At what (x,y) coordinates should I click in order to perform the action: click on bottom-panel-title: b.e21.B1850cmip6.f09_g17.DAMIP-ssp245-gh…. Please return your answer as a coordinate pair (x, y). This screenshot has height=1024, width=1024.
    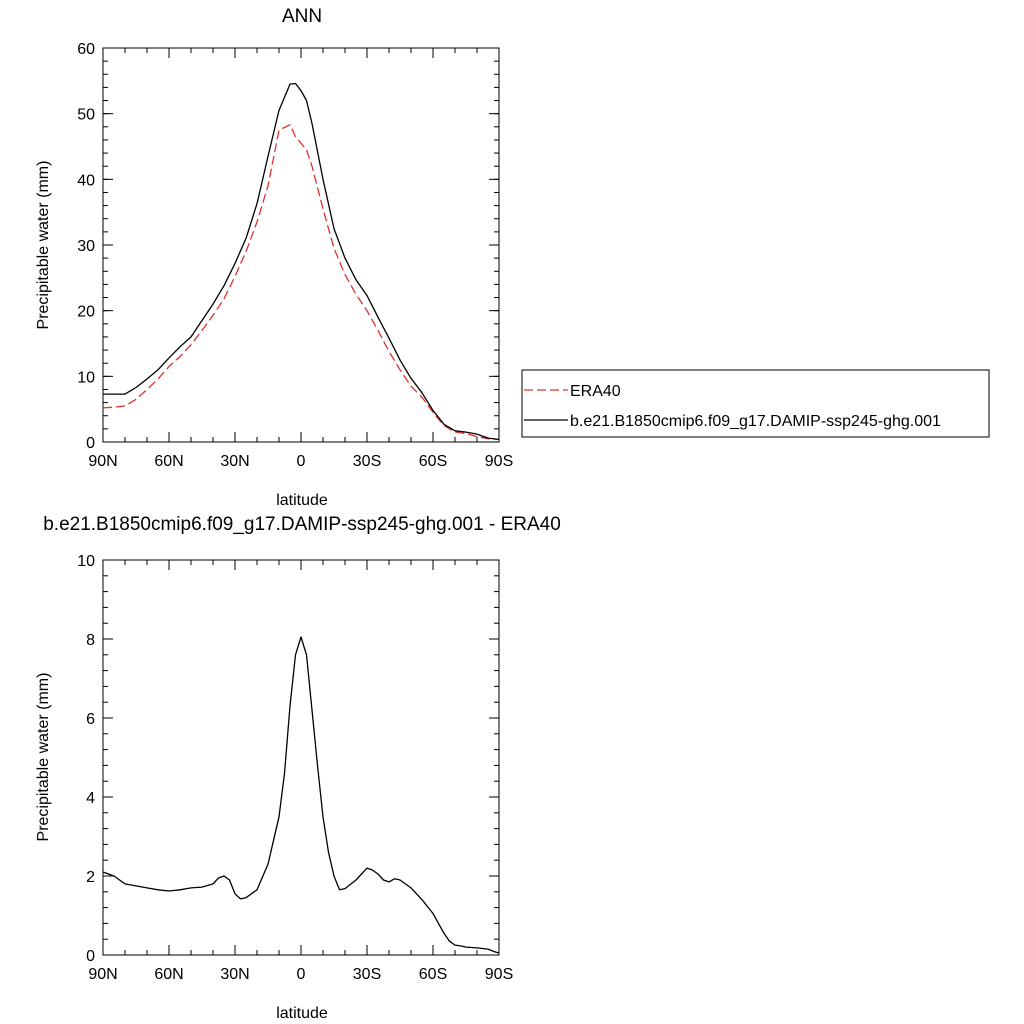
    Looking at the image, I should click on (302, 524).